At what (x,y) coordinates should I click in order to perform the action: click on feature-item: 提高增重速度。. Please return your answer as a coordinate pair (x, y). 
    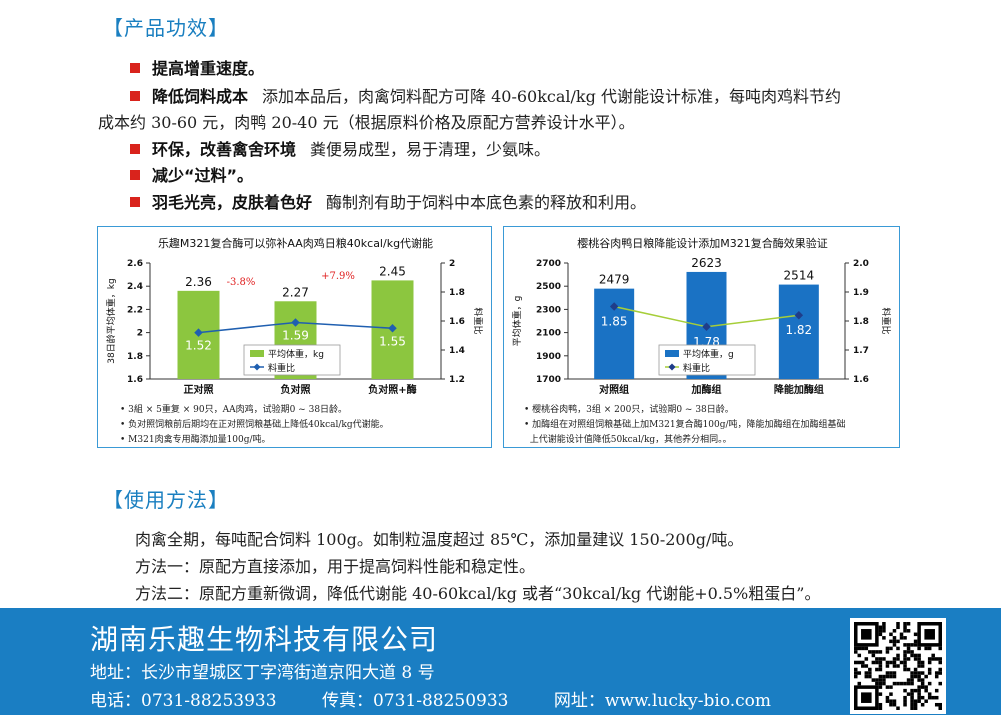
    Looking at the image, I should click on (508, 69).